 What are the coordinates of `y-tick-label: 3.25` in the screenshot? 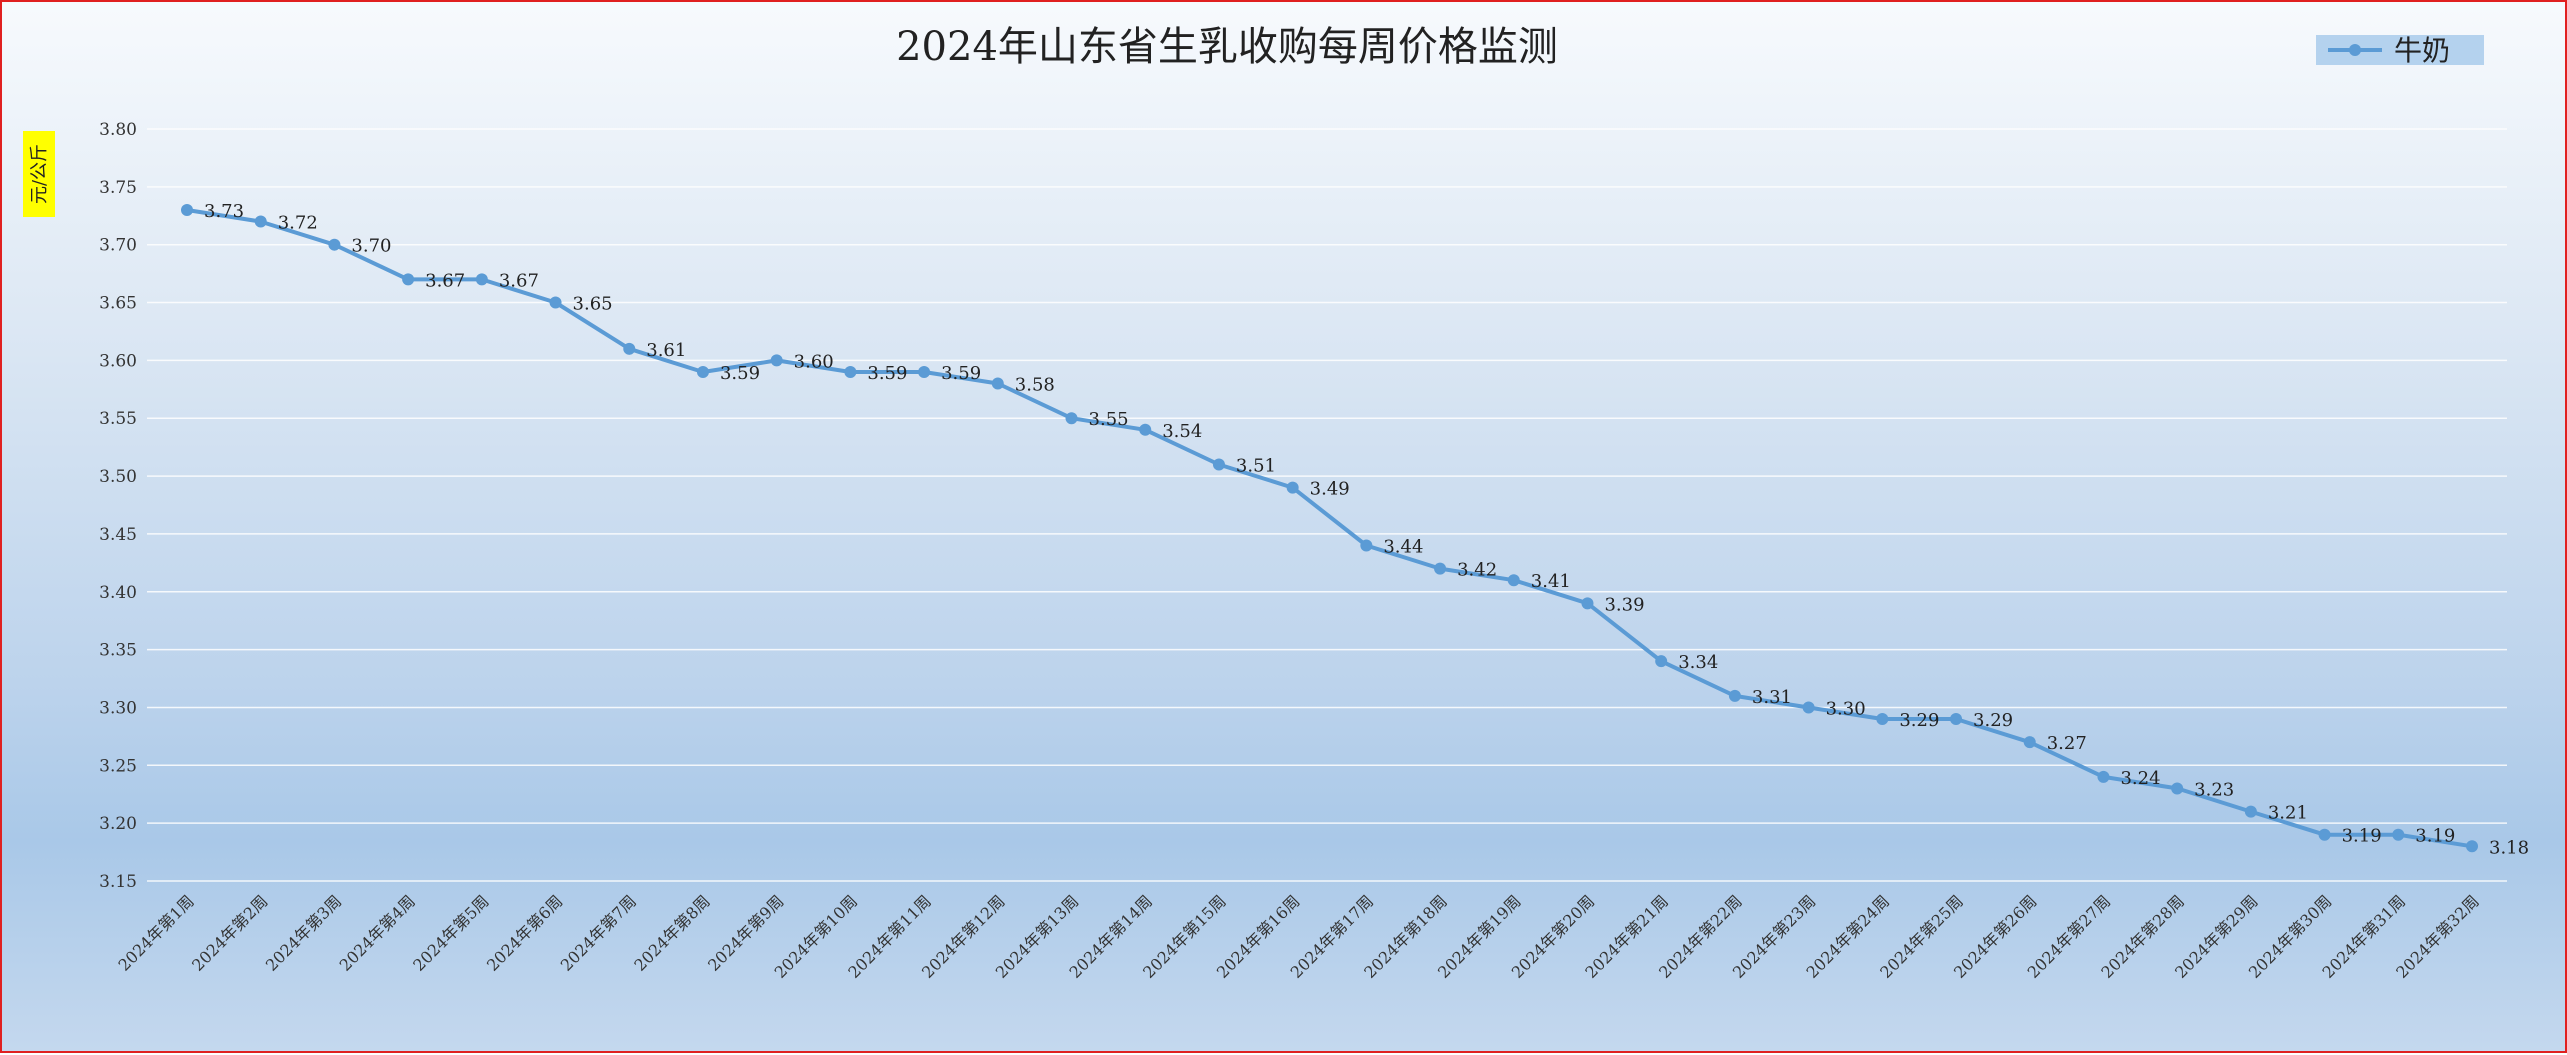 It's located at (118, 766).